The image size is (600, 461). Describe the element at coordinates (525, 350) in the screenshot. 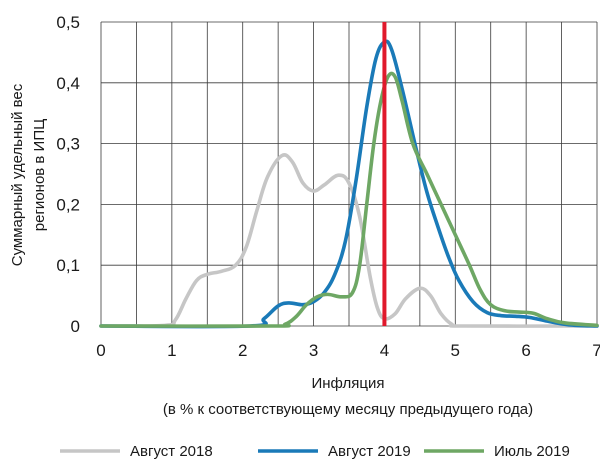

I see `x-tick-label: 6` at that location.